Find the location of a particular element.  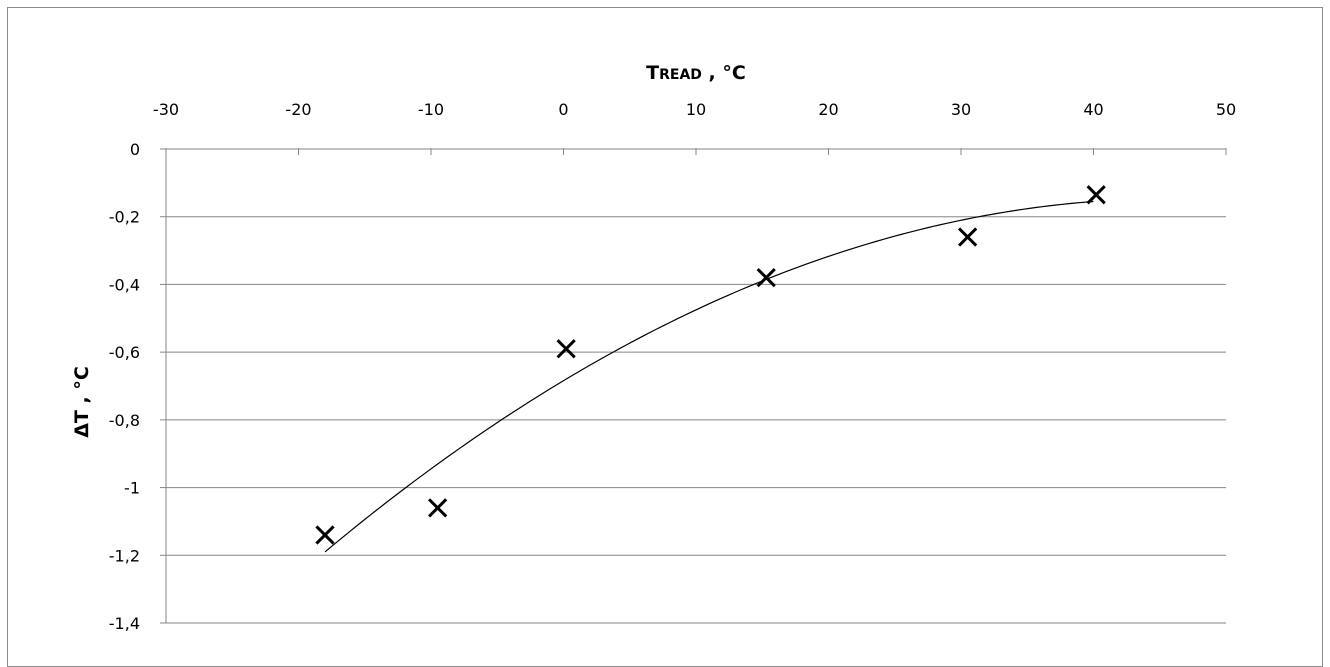

x-axis-title: TREAD , °C is located at coordinates (696, 73).